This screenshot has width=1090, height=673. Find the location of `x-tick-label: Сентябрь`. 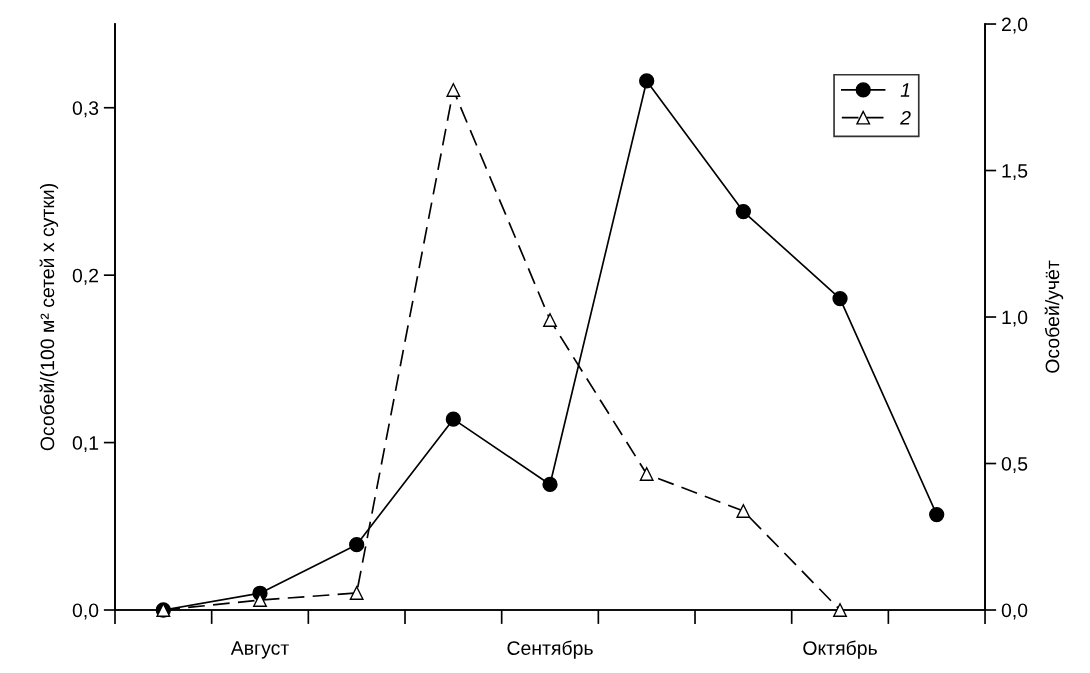

x-tick-label: Сентябрь is located at coordinates (550, 649).